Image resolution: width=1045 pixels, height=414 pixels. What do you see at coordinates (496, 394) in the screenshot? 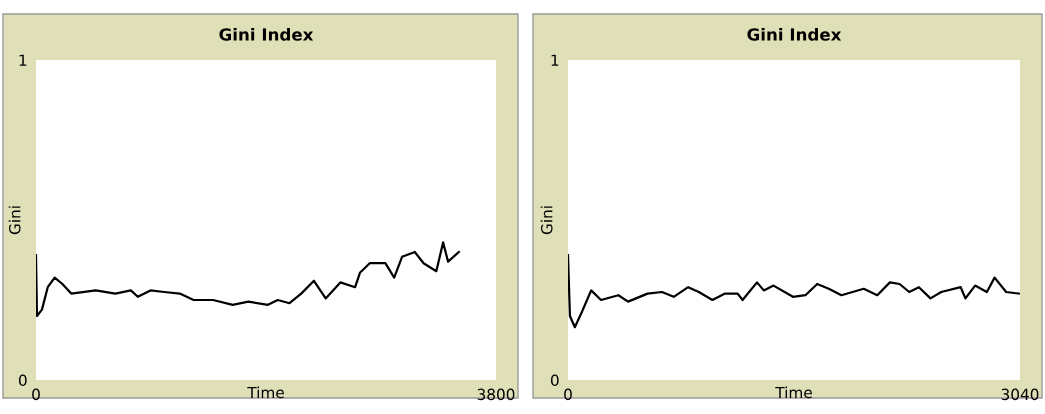
I see `x-tick-label: 3800` at bounding box center [496, 394].